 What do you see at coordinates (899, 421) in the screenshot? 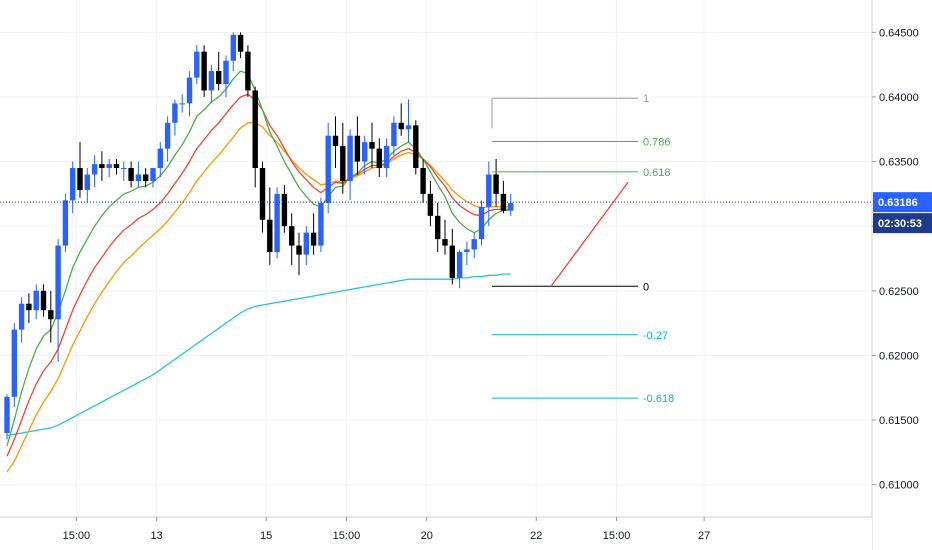
I see `price-tick-label: 0.61500` at bounding box center [899, 421].